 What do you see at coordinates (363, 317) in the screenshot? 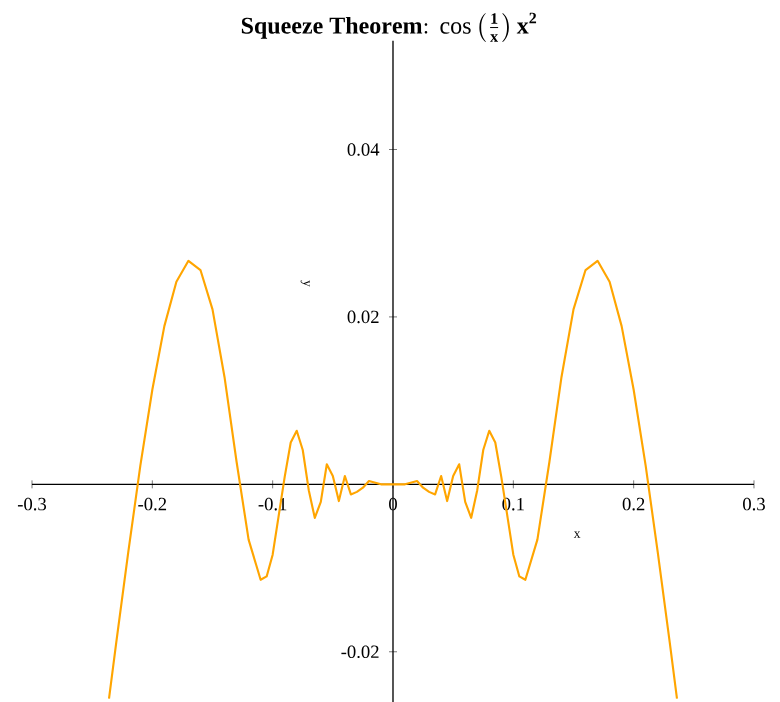
I see `y-tick-label: 0.02` at bounding box center [363, 317].